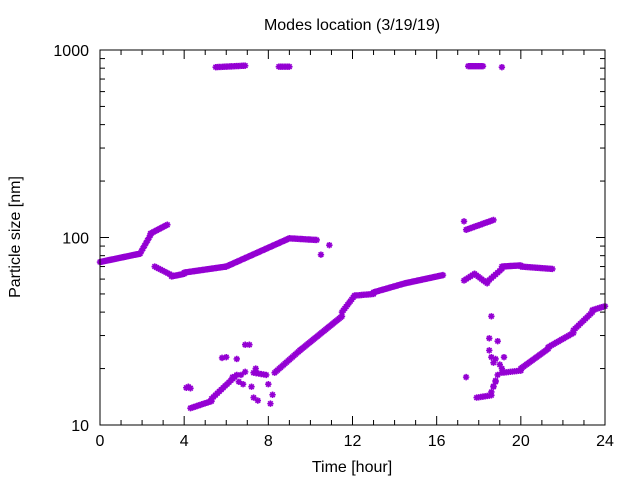 The height and width of the screenshot is (480, 640). I want to click on y-tick-label: 10, so click(80, 426).